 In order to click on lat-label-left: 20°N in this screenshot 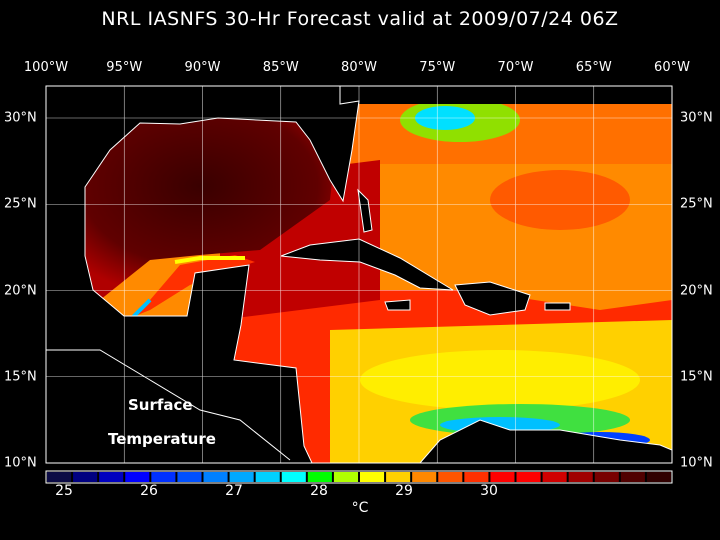, I will do `click(20, 290)`.